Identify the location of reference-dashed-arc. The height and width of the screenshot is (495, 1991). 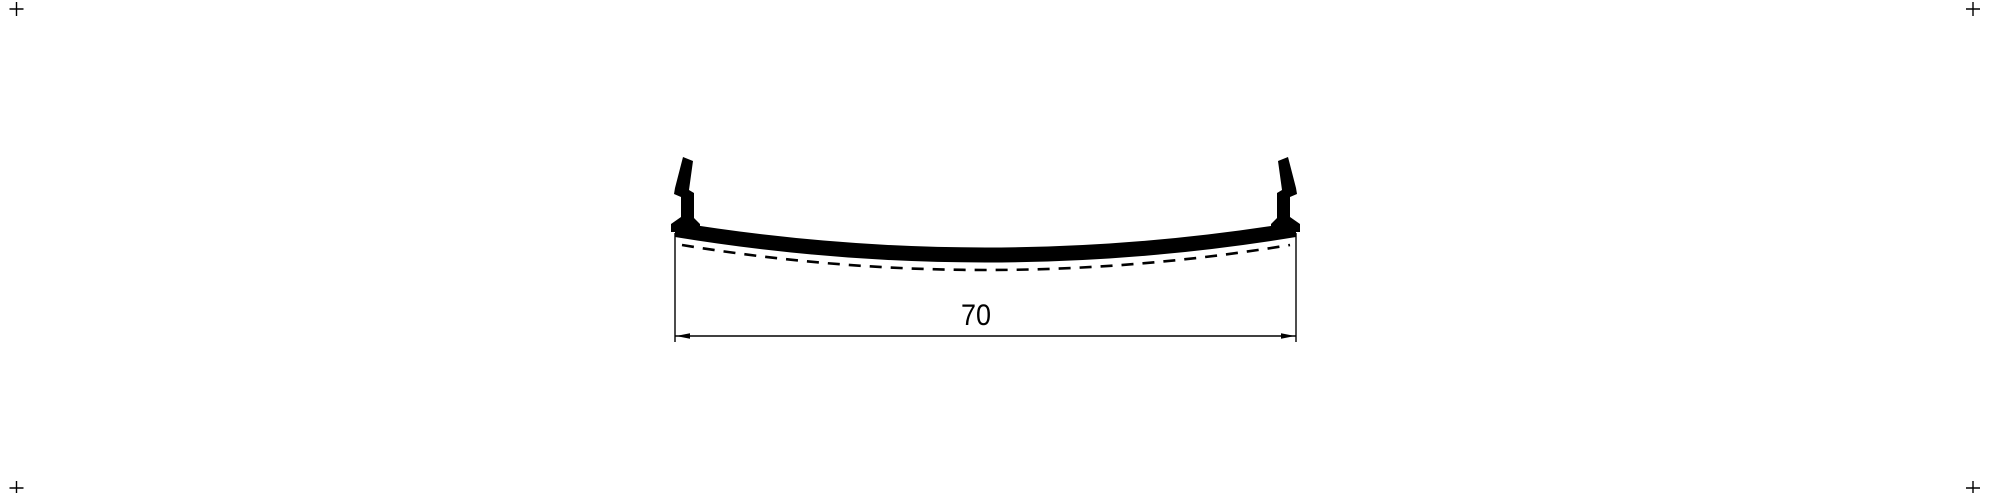
(986, 257).